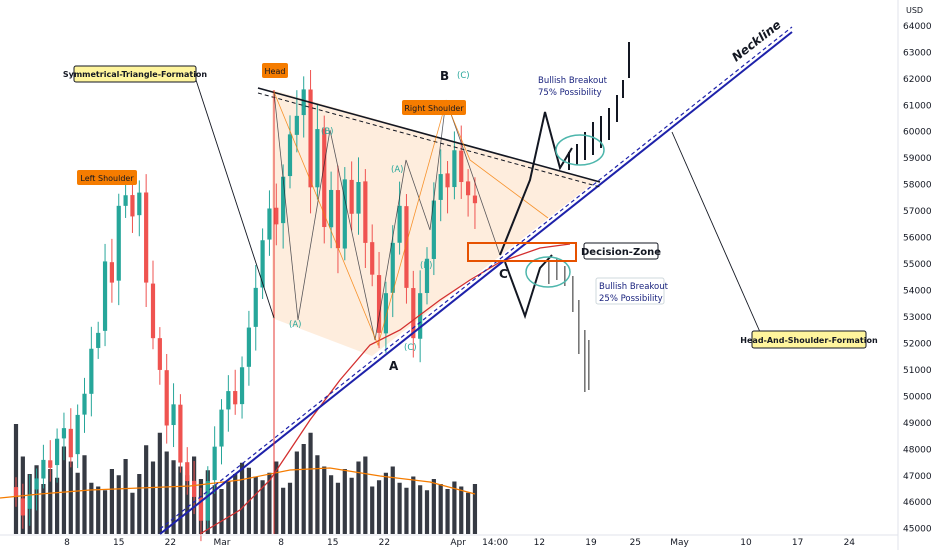 Image resolution: width=932 pixels, height=550 pixels. What do you see at coordinates (850, 543) in the screenshot?
I see `x-tick-label: 24` at bounding box center [850, 543].